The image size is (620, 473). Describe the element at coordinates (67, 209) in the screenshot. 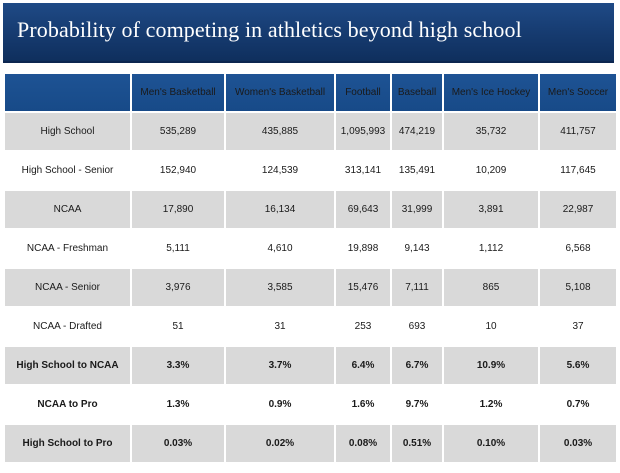

I see `row-label: NCAA` at that location.